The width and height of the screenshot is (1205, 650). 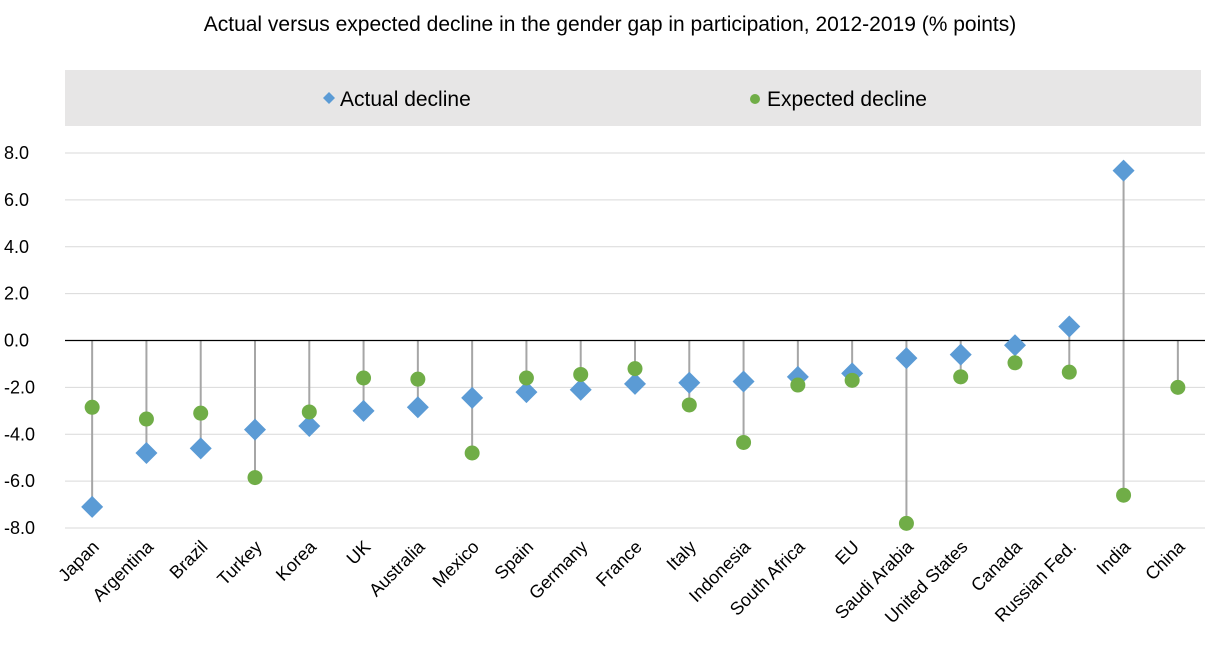 I want to click on x-tick-label: Italy, so click(x=681, y=555).